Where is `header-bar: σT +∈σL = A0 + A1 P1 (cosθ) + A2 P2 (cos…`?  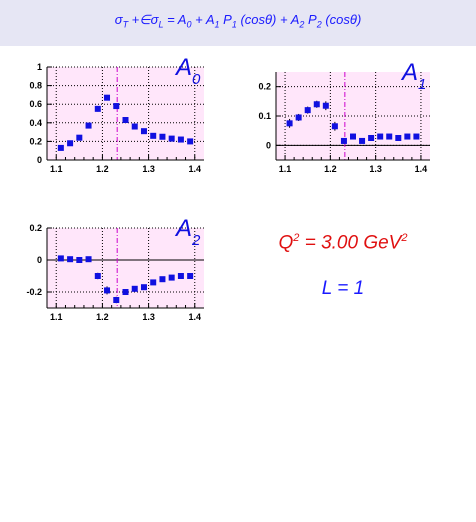 header-bar: σT +∈σL = A0 + A1 P1 (cosθ) + A2 P2 (cos… is located at coordinates (238, 23).